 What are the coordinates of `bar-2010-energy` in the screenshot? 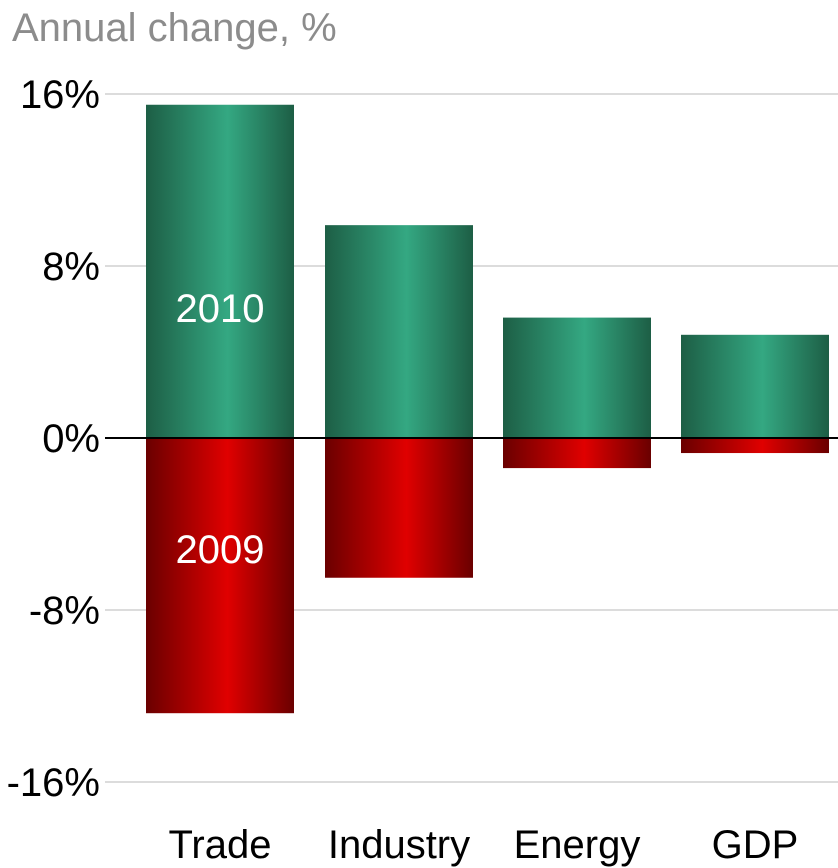 It's located at (577, 377).